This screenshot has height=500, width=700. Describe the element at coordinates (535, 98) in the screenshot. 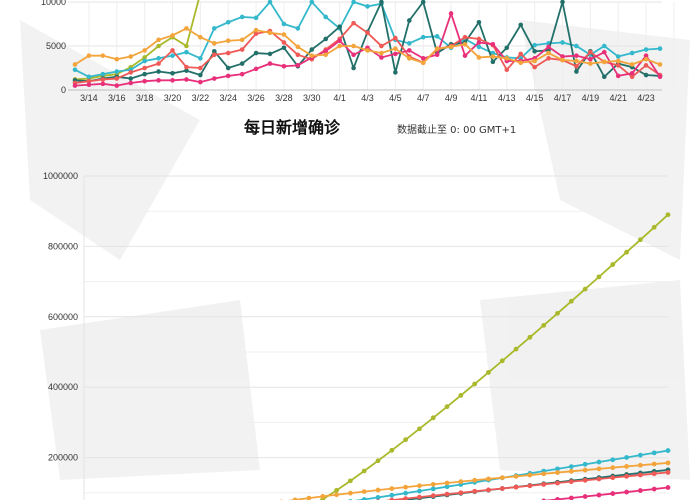

I see `top-x-tick-label: 4/15` at that location.